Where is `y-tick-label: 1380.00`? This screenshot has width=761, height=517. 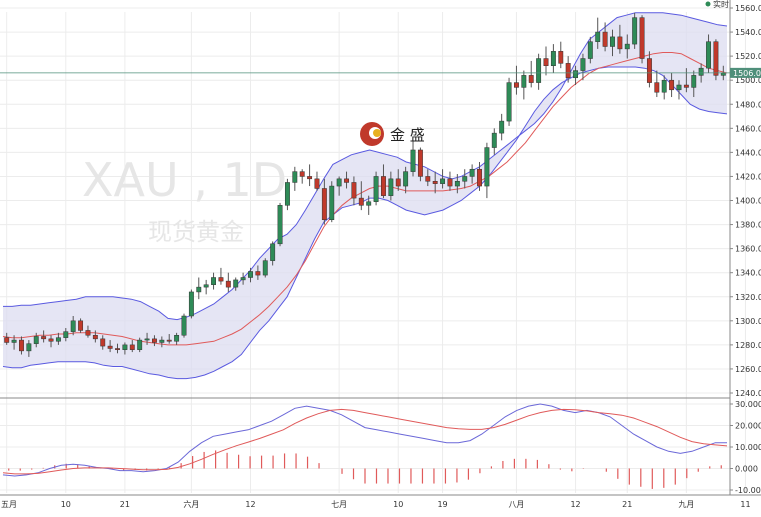
y-tick-label: 1380.00 is located at coordinates (748, 225).